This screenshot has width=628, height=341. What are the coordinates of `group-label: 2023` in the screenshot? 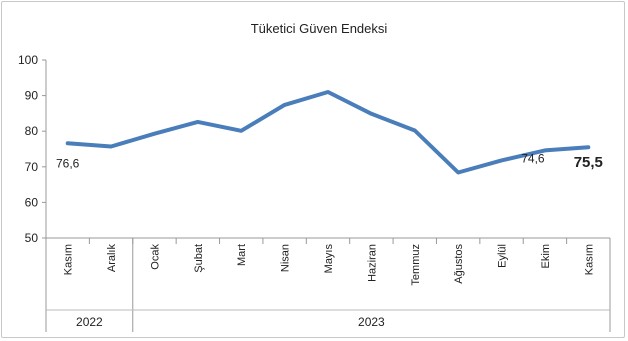 It's located at (371, 322).